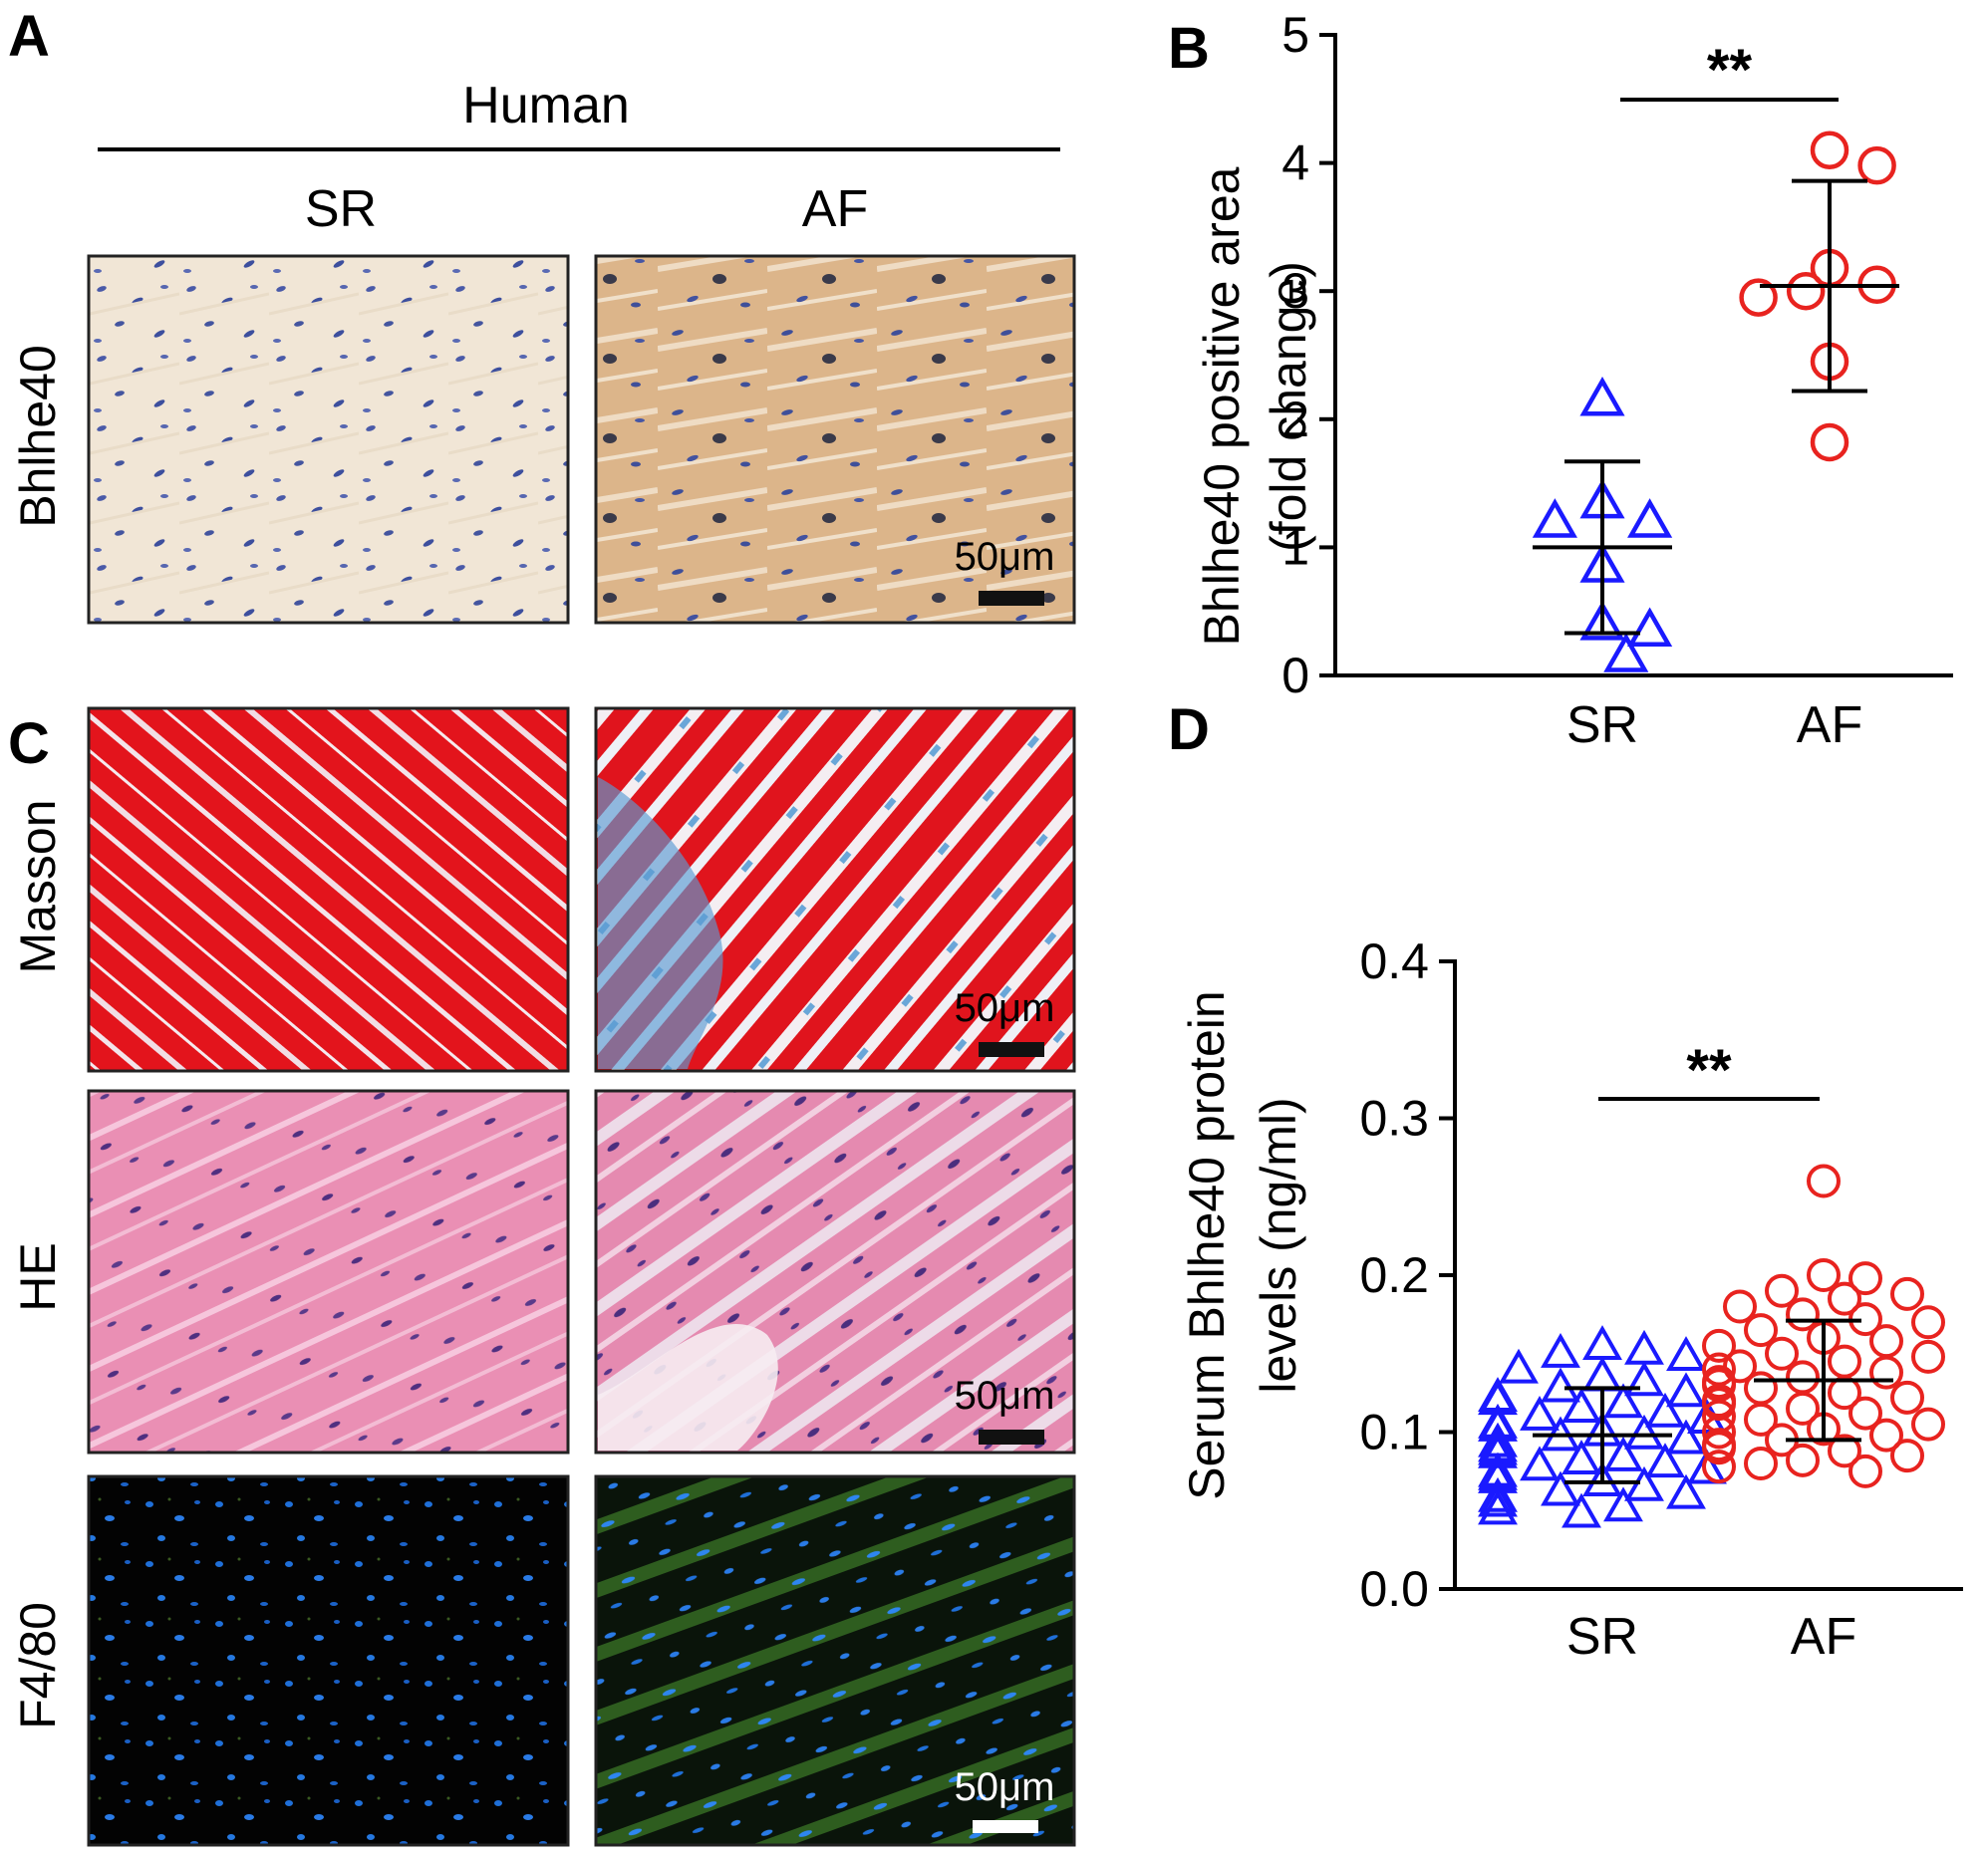  I want to click on y-tick-label: 0, so click(1295, 675).